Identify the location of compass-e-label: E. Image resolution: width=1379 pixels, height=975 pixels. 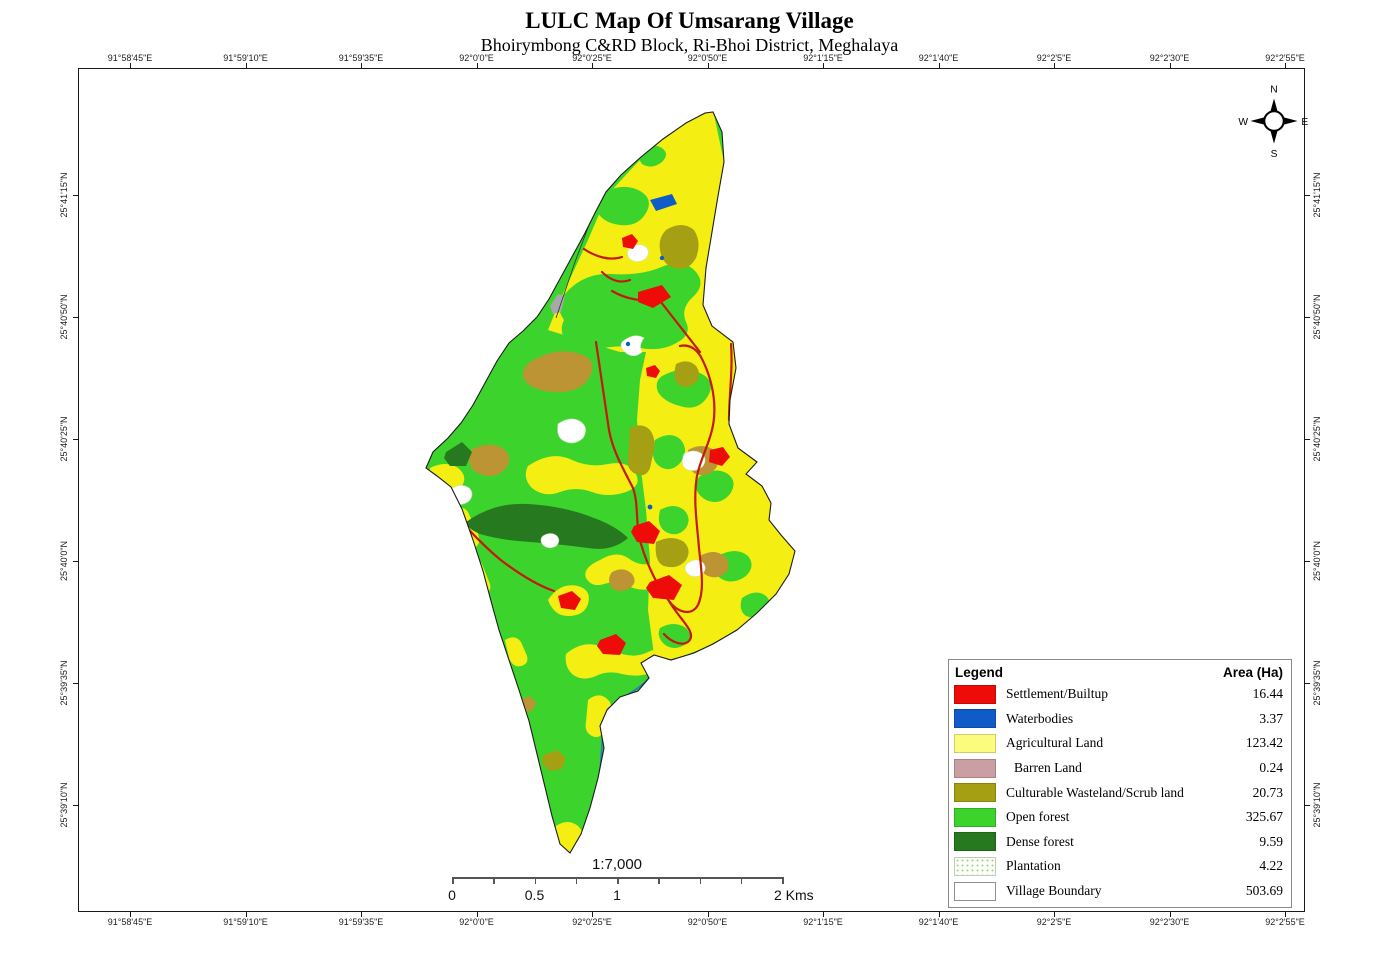
(1304, 122).